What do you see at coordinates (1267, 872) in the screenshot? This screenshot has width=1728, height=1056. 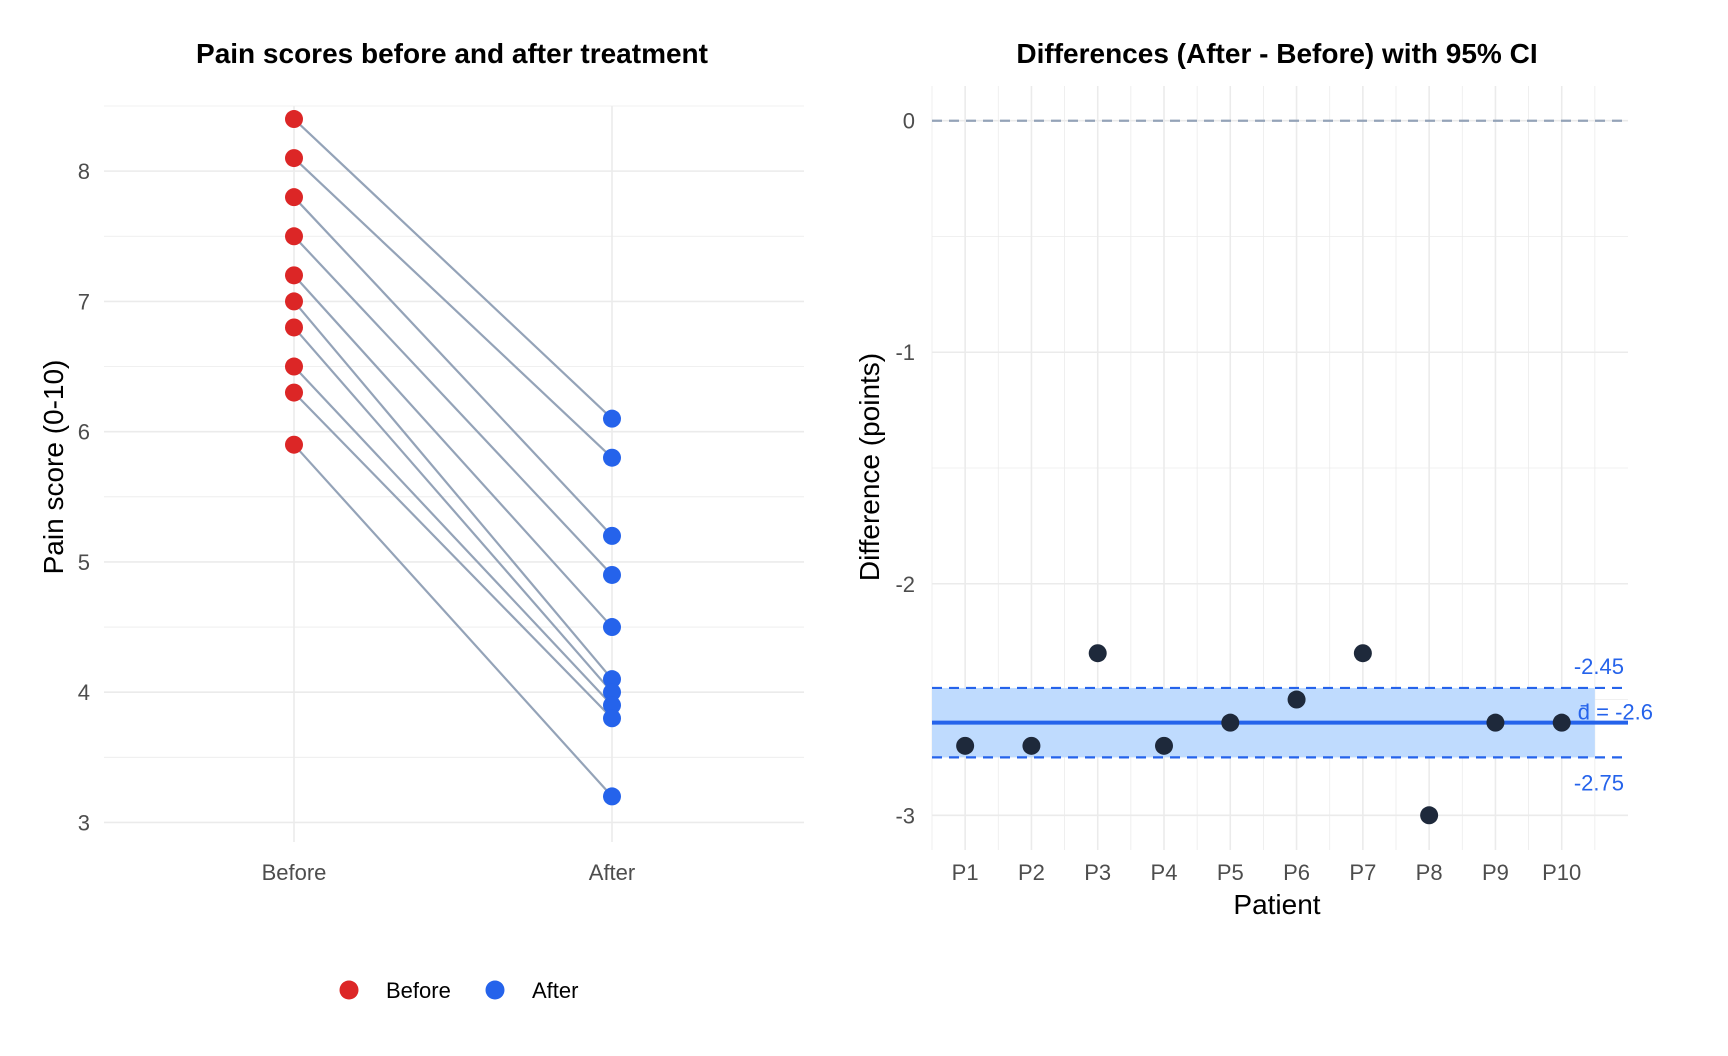 I see `difference-plot-x-tick-labels: P1 P2 P3 P4 P5 P6 P7 P8 P9 P10` at bounding box center [1267, 872].